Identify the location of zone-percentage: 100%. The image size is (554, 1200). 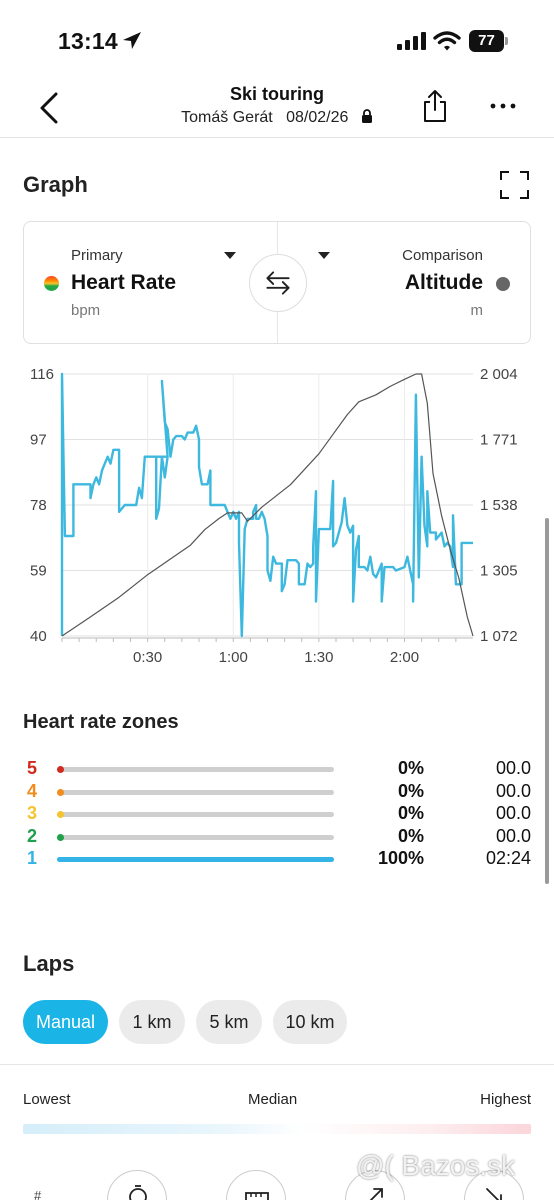
(400, 858).